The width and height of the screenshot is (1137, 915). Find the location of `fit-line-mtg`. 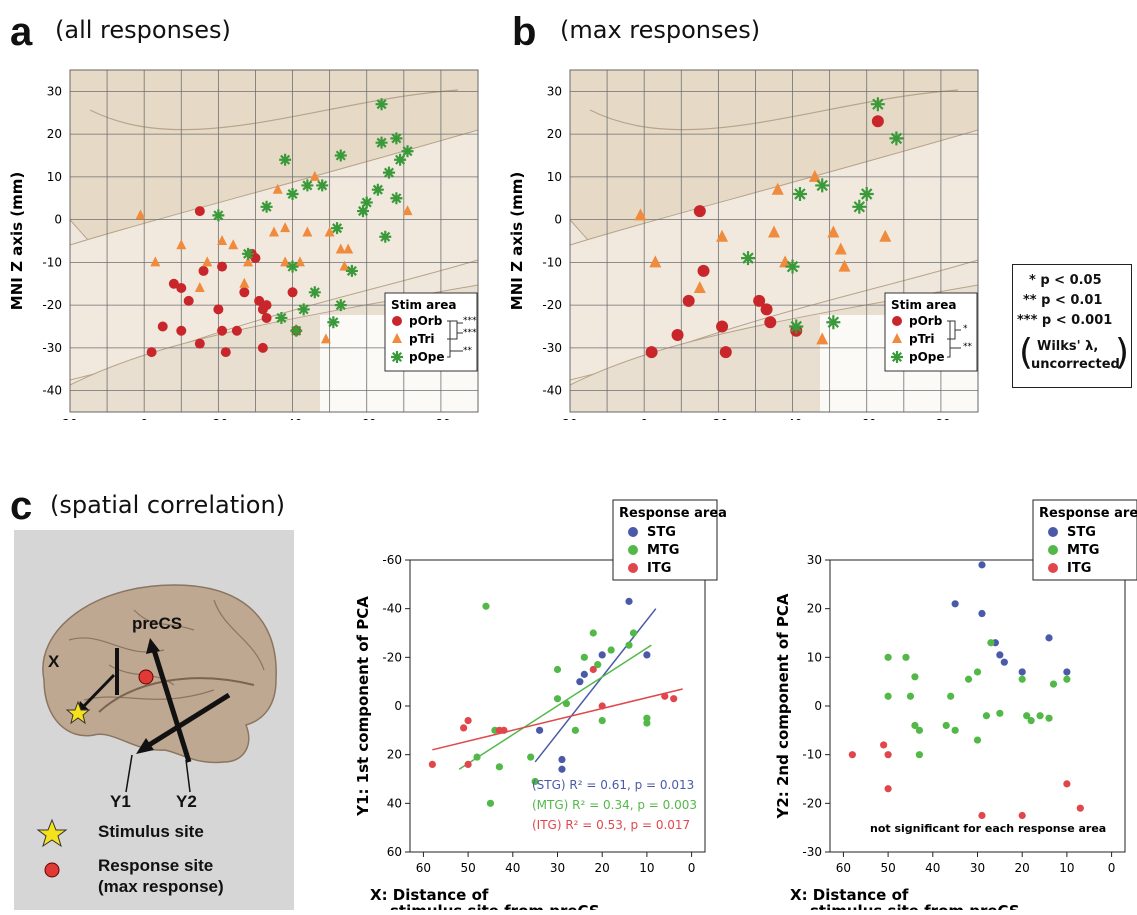

fit-line-mtg is located at coordinates (555, 707).